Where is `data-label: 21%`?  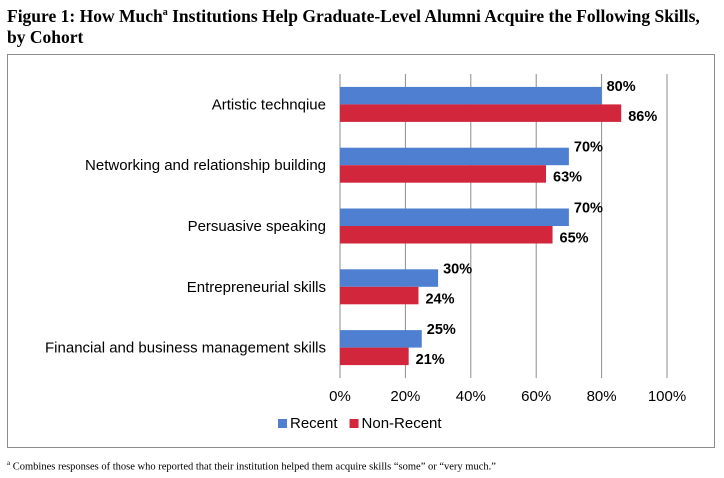
data-label: 21% is located at coordinates (430, 360).